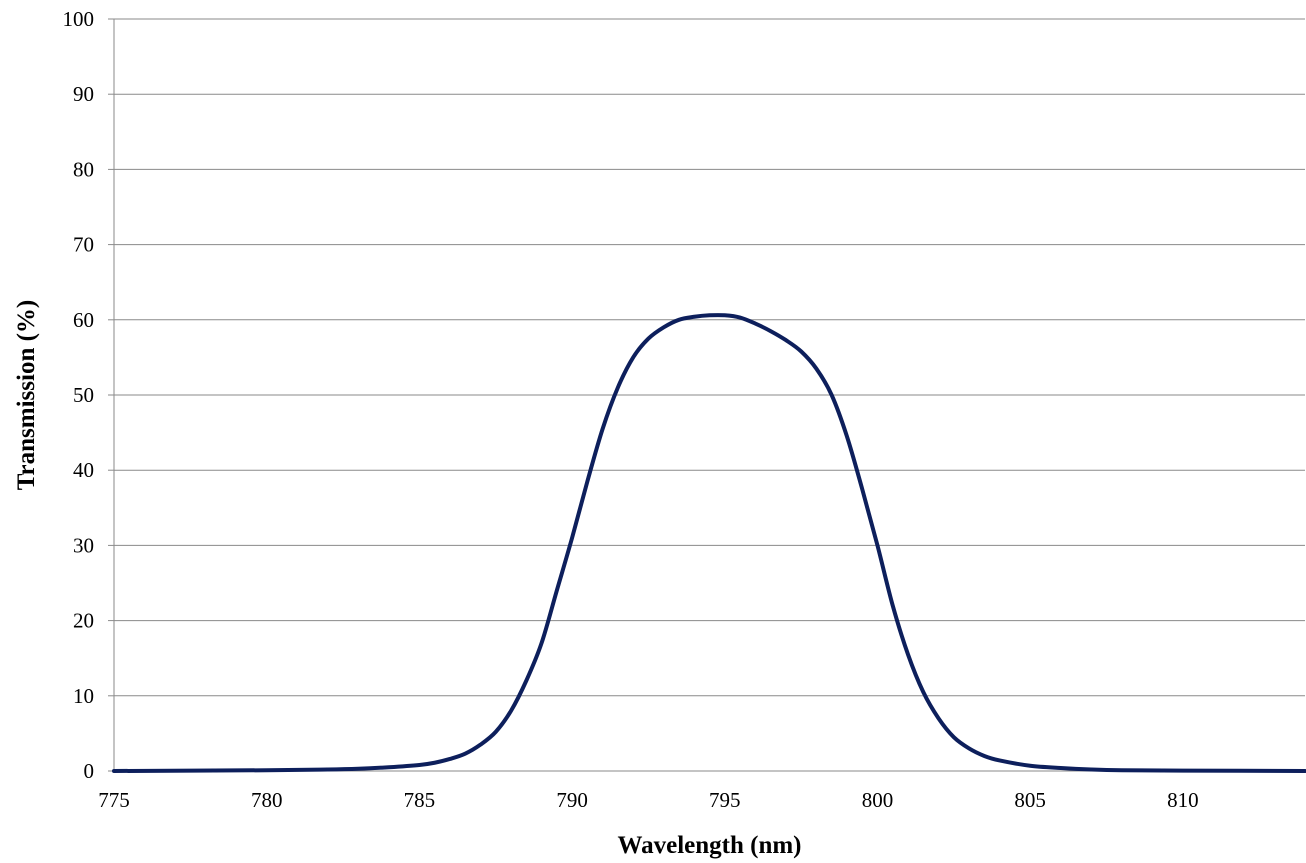 This screenshot has width=1306, height=863. Describe the element at coordinates (572, 800) in the screenshot. I see `x-tick-label: 790` at that location.